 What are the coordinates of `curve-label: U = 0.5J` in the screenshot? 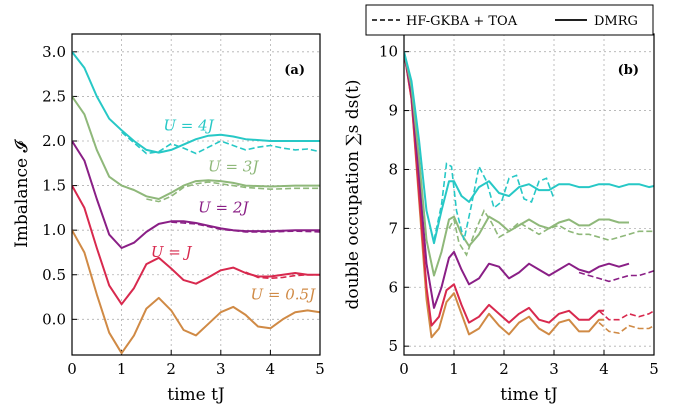 It's located at (283, 295).